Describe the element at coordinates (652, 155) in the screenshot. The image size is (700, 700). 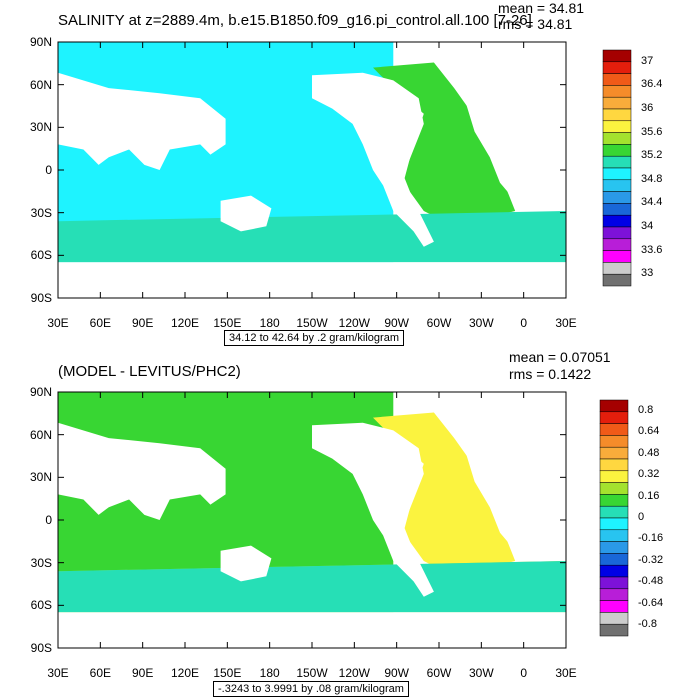
I see `colorbar-label: 35.2` at that location.